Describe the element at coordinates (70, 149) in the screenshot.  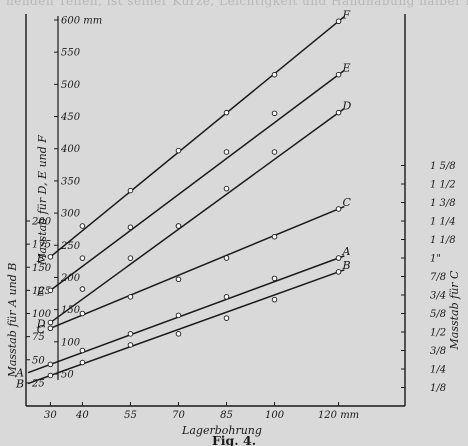
I see `left-inner-tick-label: 400` at that location.